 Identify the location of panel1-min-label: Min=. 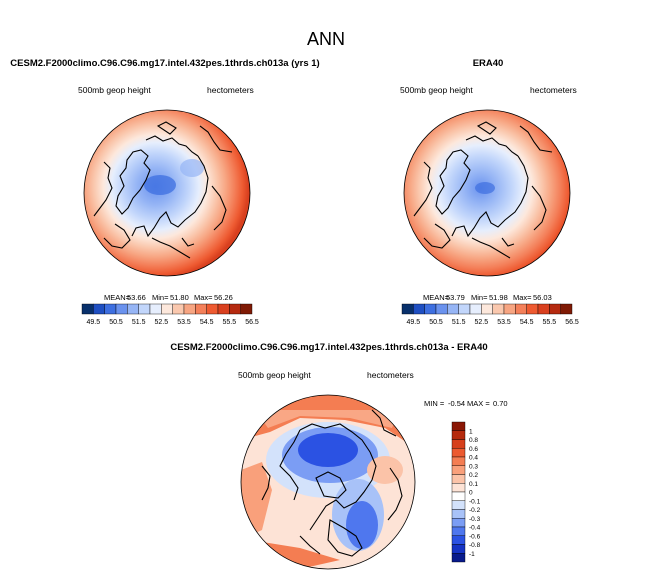
(160, 297).